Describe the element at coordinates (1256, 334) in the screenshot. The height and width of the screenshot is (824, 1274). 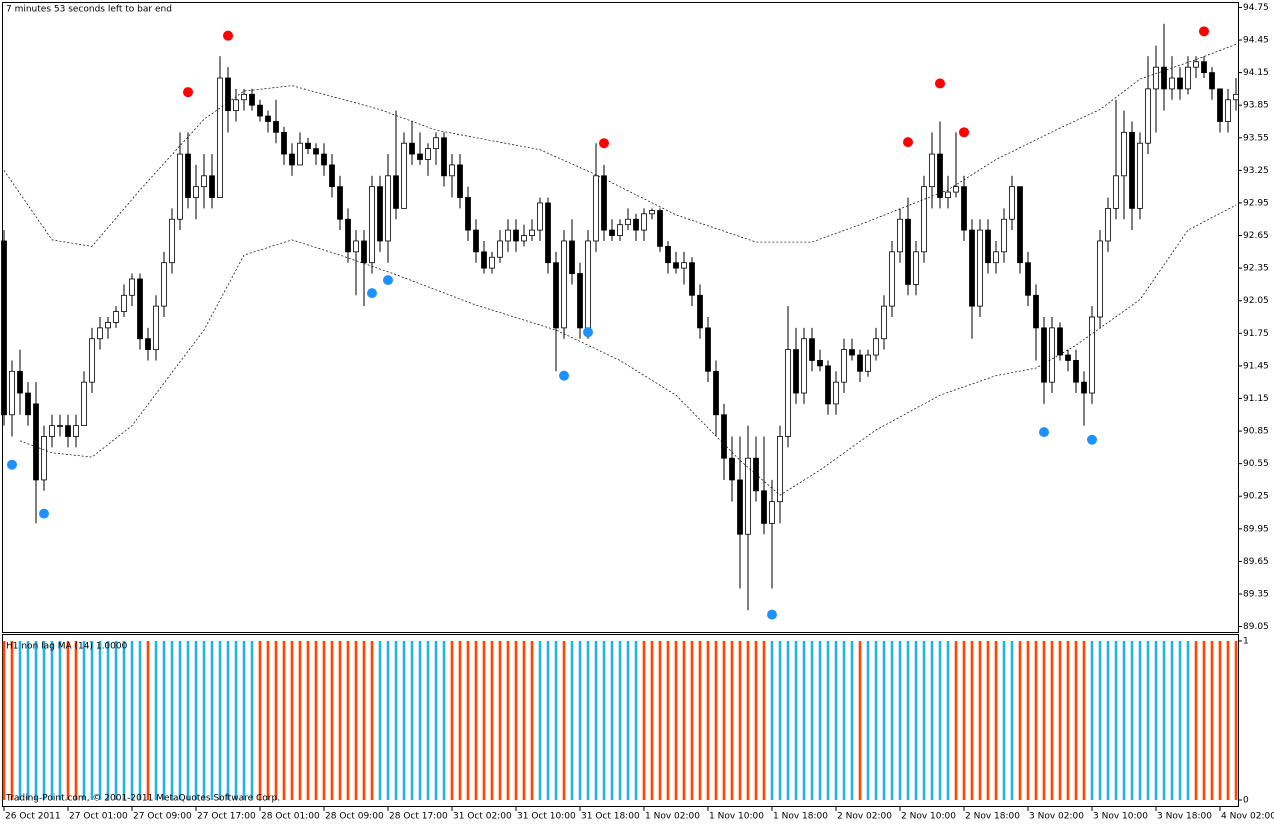
I see `y-tick-label: 91.75` at that location.